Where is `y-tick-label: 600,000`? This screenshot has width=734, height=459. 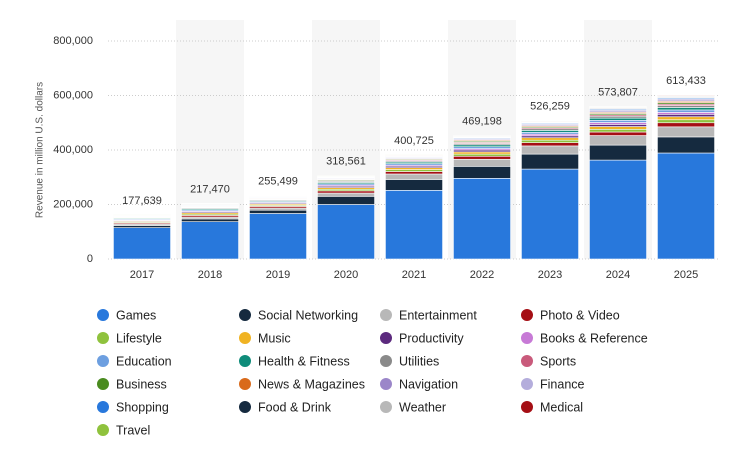
y-tick-label: 600,000 is located at coordinates (73, 95).